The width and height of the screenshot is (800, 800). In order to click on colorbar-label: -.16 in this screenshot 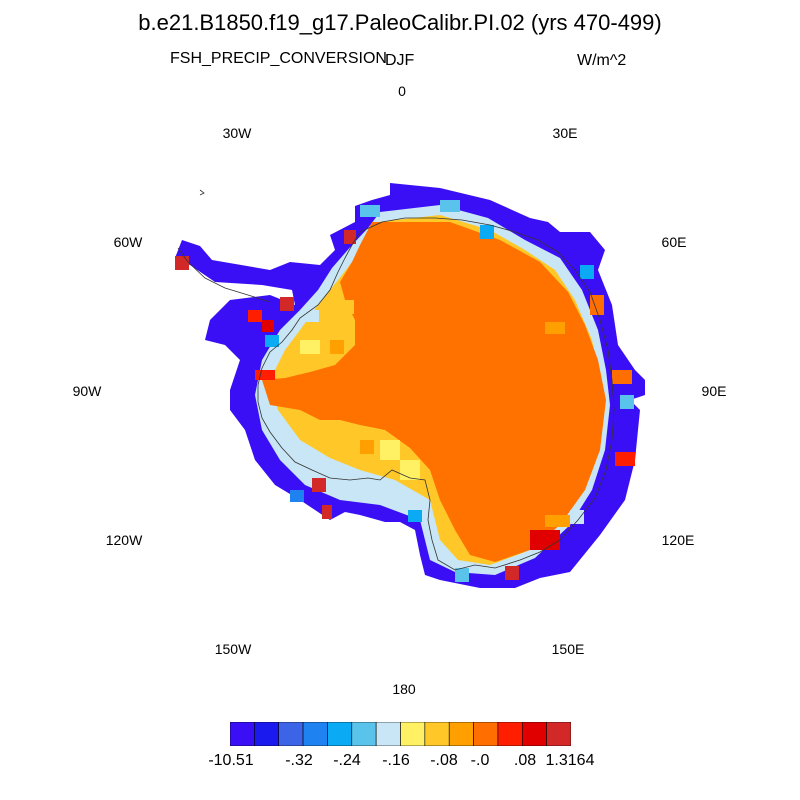, I will do `click(396, 760)`.